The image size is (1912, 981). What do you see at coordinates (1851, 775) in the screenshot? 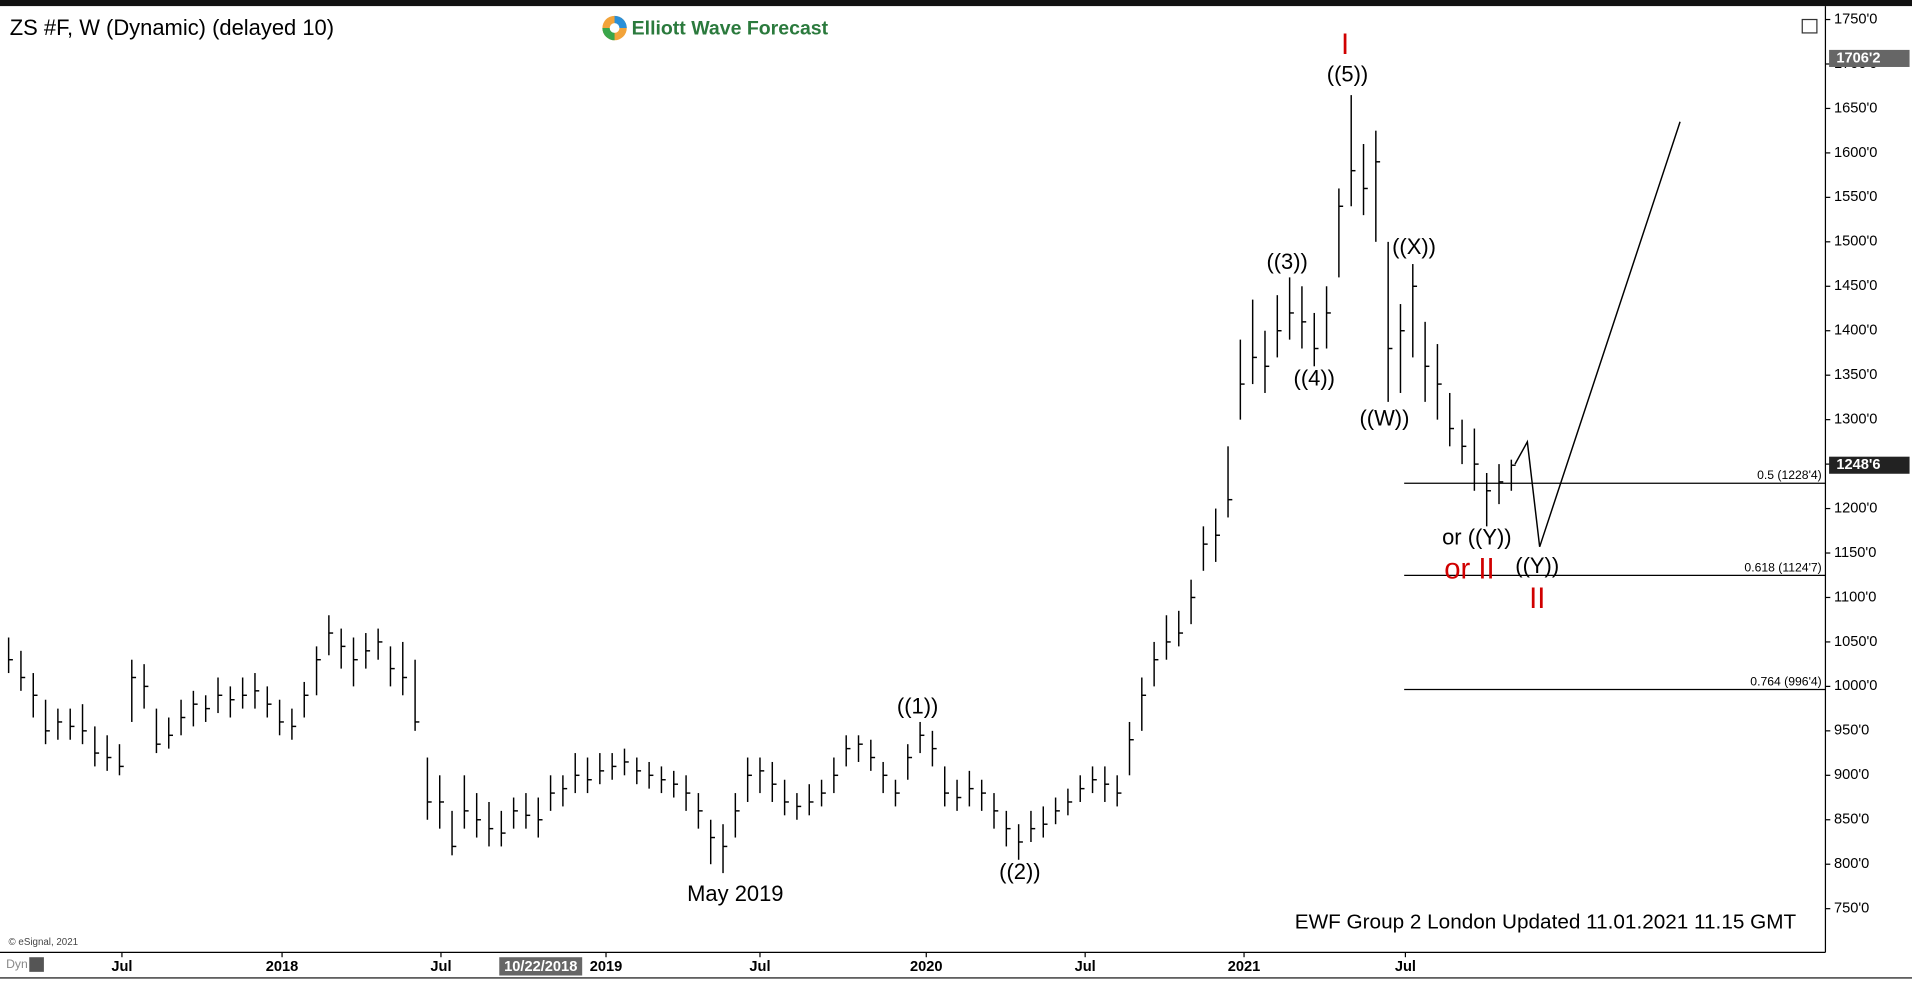
I see `y-tick-label: 900'0` at bounding box center [1851, 775].